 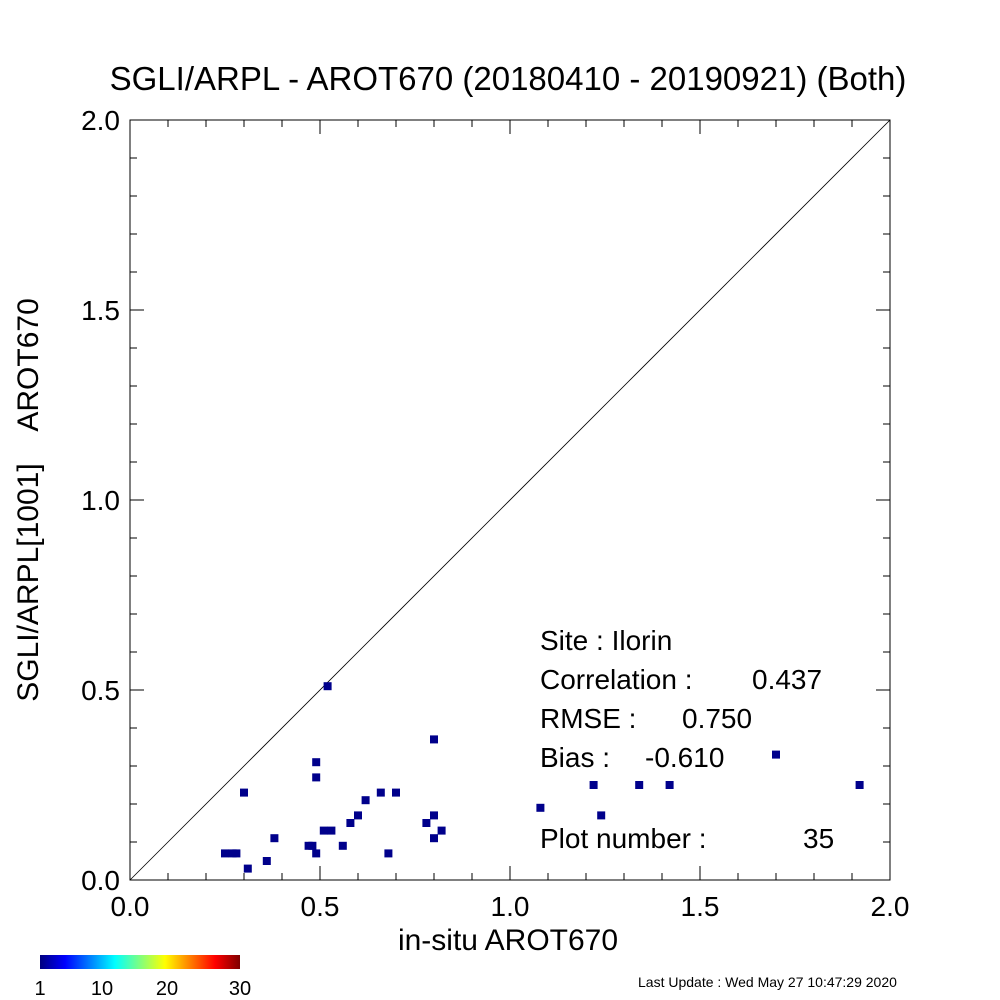 What do you see at coordinates (588, 718) in the screenshot?
I see `rmse-label: RMSE :` at bounding box center [588, 718].